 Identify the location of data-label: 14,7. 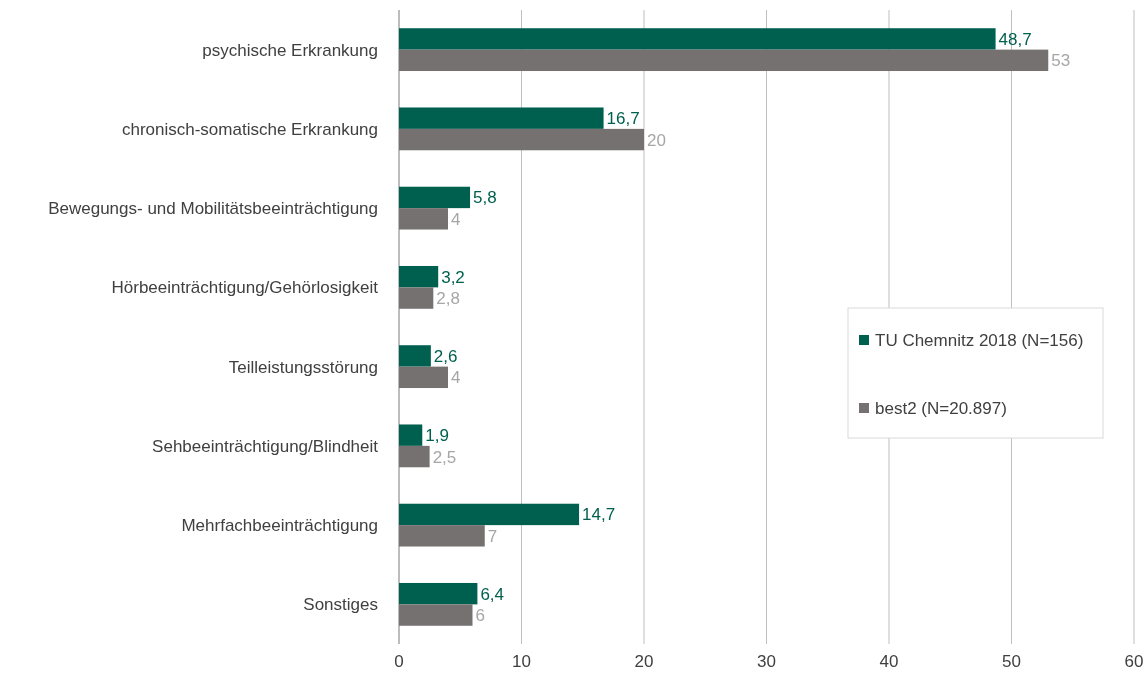
(599, 515).